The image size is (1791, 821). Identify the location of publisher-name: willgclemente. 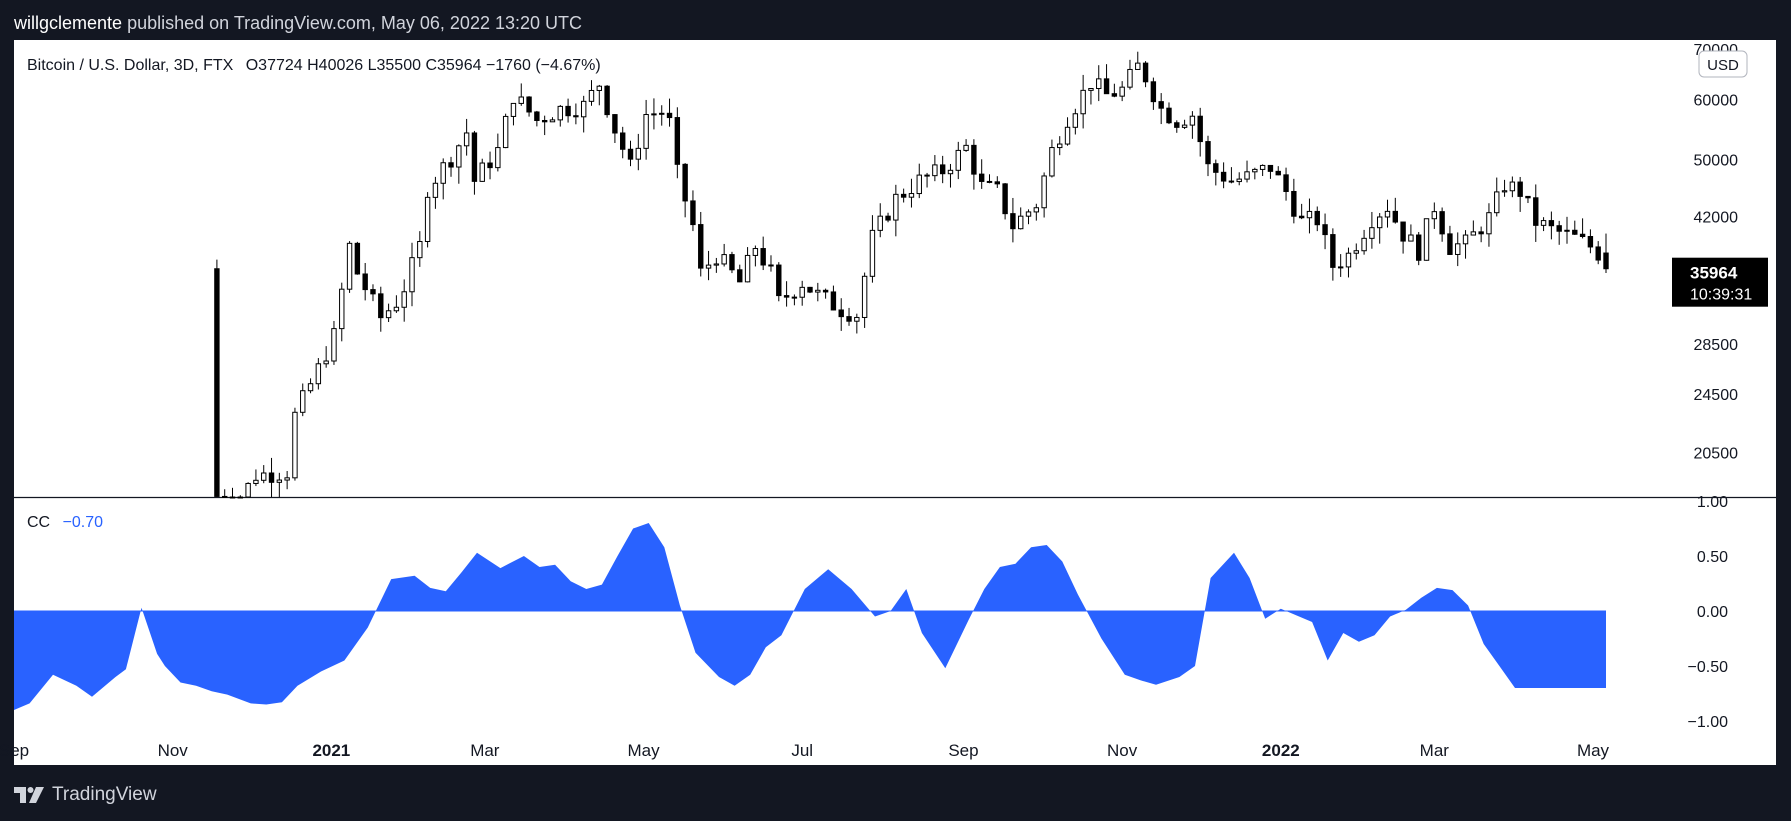
(68, 23).